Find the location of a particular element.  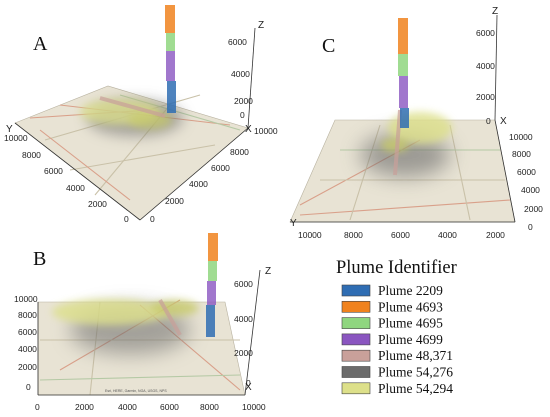

panel-b-y-tick: 10000 is located at coordinates (26, 299).